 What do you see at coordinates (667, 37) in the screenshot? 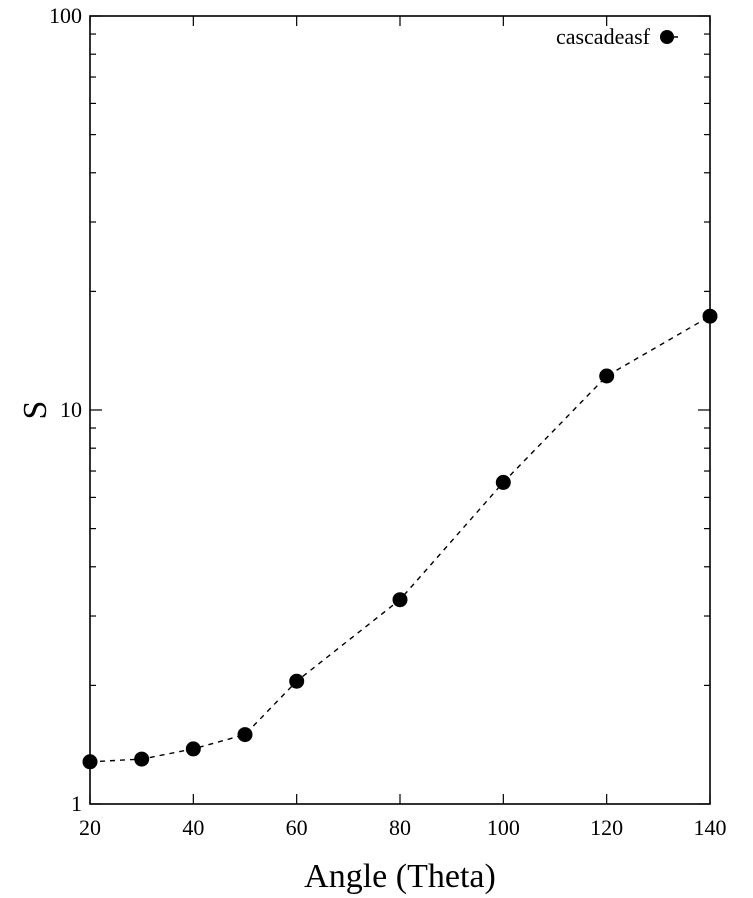
I see `legend-marker` at bounding box center [667, 37].